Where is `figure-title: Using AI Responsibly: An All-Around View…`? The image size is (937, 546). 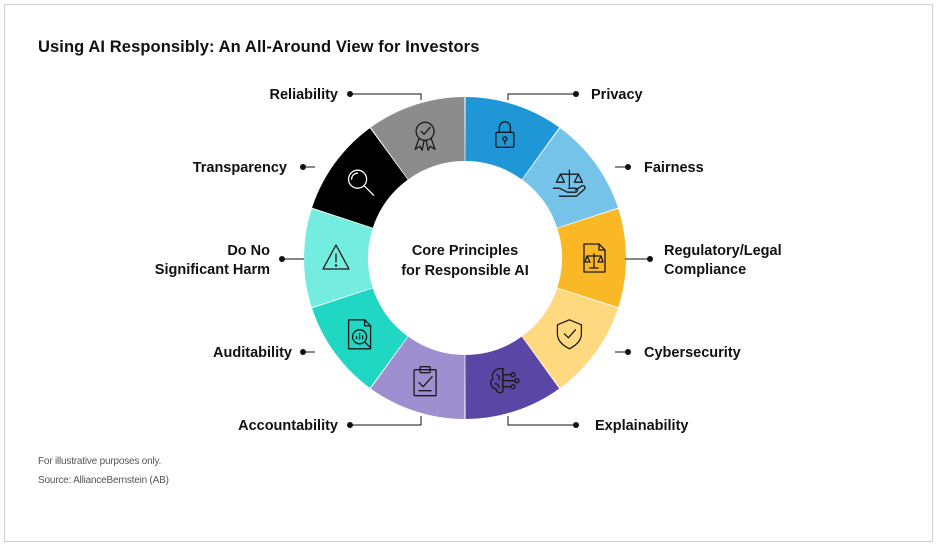 figure-title: Using AI Responsibly: An All-Around View… is located at coordinates (259, 47).